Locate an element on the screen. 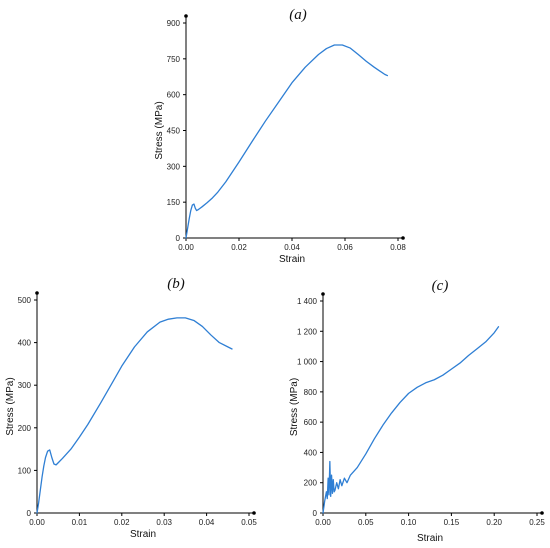  y-tick-label: 100 is located at coordinates (25, 470).